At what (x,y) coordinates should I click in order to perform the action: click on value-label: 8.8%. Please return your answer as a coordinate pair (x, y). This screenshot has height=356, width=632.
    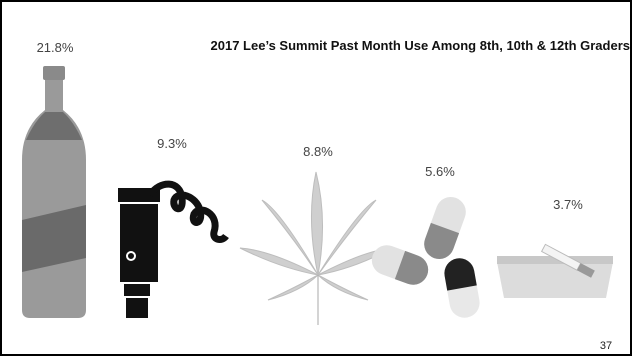
    Looking at the image, I should click on (318, 151).